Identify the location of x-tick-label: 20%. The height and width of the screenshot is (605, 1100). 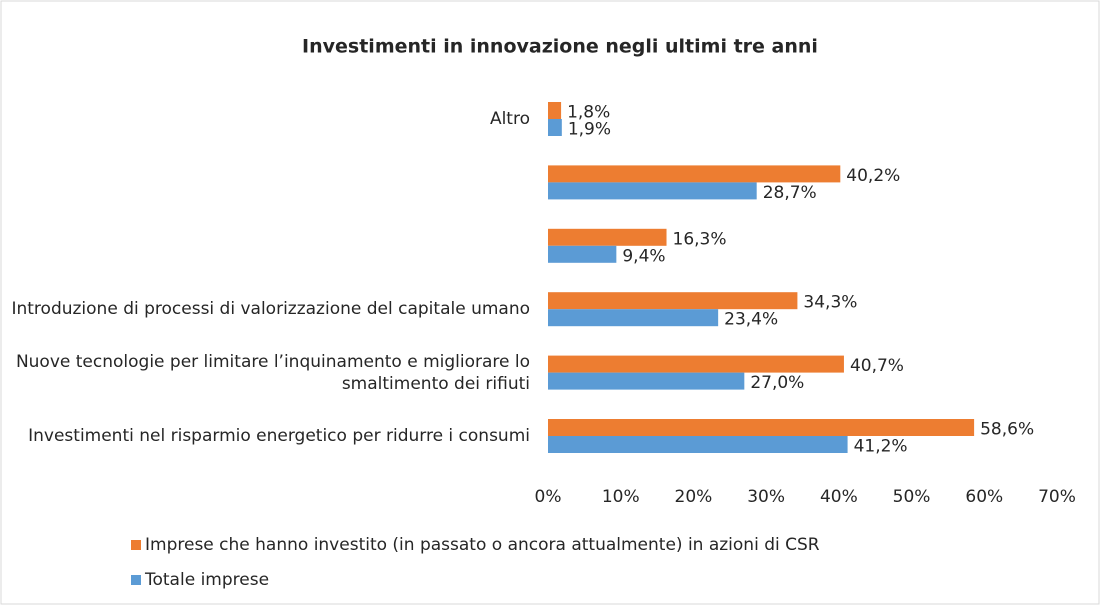
(694, 497).